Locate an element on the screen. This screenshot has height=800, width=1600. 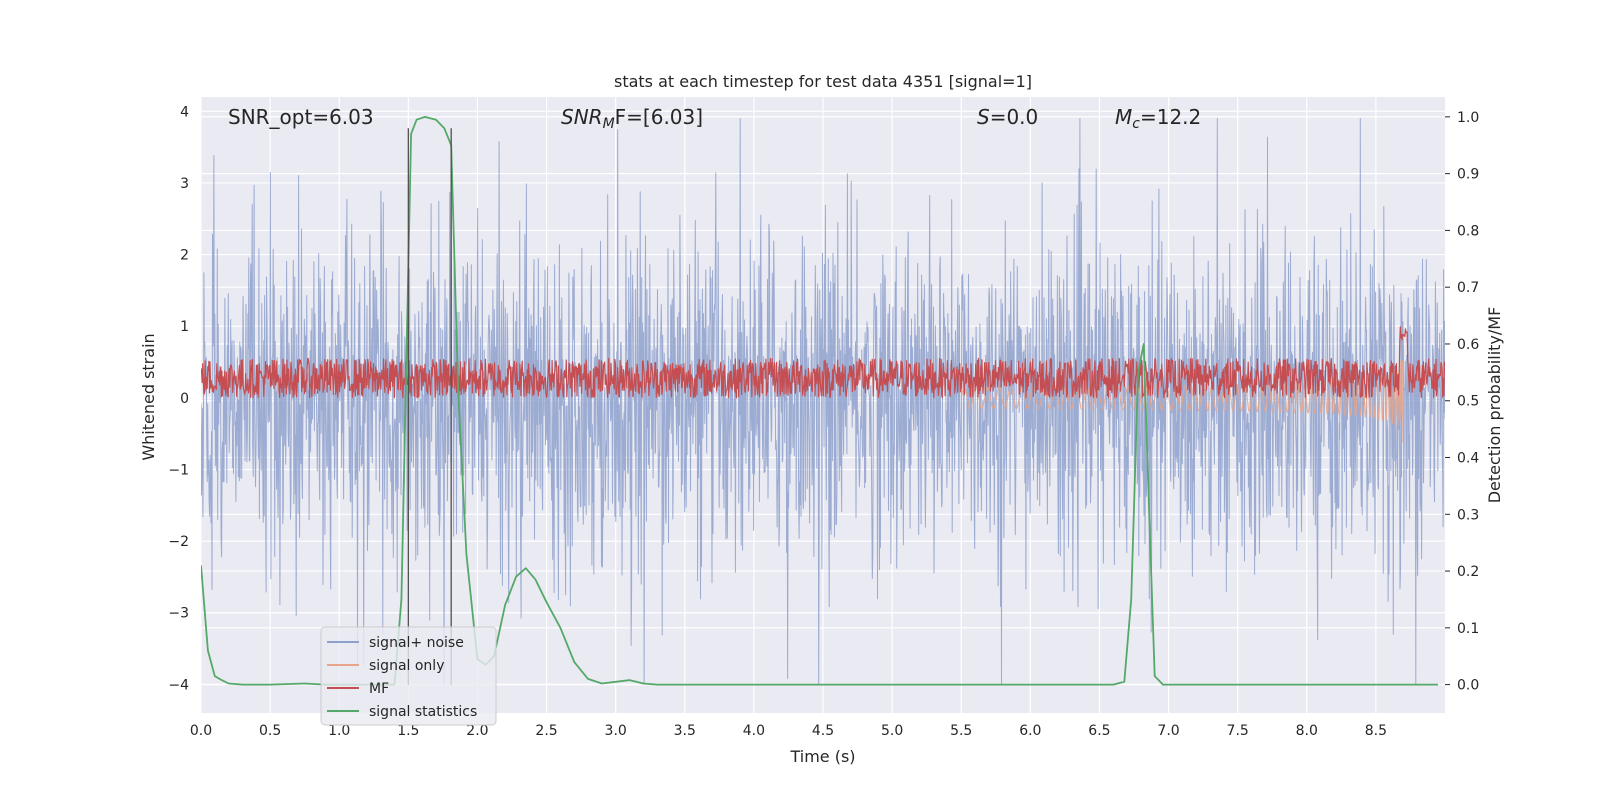
snr-mf-name: SNR is located at coordinates (582, 117).